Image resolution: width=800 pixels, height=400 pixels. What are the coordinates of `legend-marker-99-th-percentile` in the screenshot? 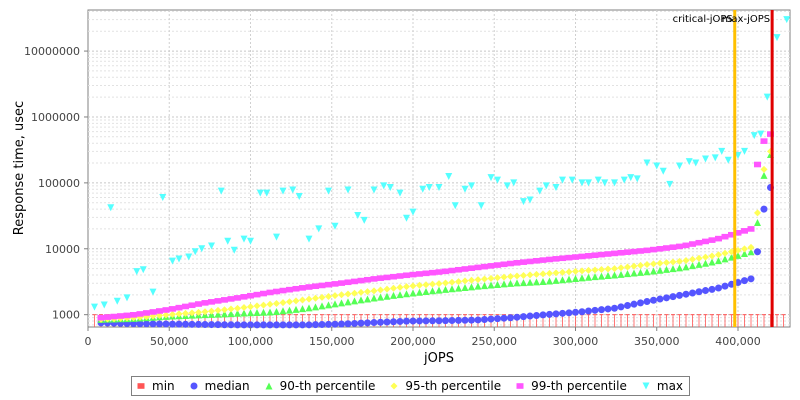 It's located at (520, 386).